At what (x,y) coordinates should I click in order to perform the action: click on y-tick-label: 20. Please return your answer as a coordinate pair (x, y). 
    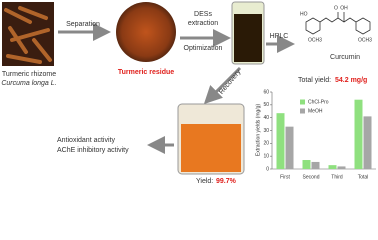
    Looking at the image, I should click on (266, 144).